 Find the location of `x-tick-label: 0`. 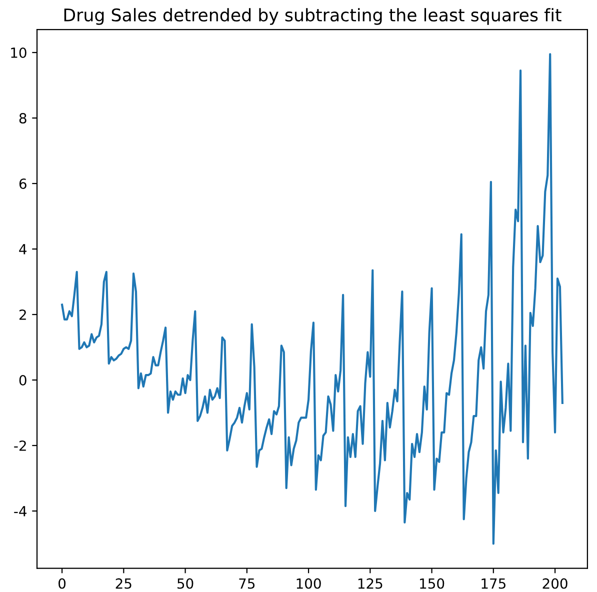

x-tick-label: 0 is located at coordinates (62, 583).